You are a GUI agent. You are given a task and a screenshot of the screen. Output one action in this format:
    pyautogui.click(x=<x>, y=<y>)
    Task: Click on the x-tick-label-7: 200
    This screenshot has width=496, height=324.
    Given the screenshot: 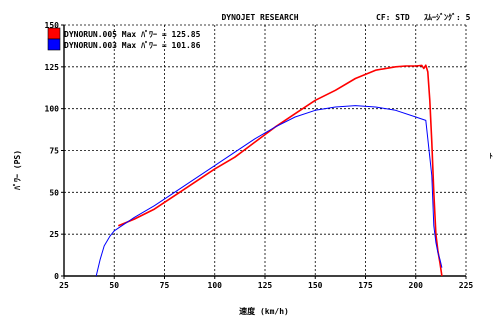 What is the action you would take?
    pyautogui.click(x=416, y=285)
    